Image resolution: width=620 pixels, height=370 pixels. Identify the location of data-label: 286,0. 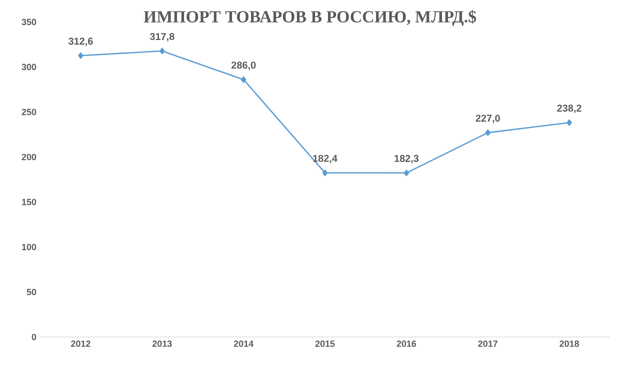
(243, 66).